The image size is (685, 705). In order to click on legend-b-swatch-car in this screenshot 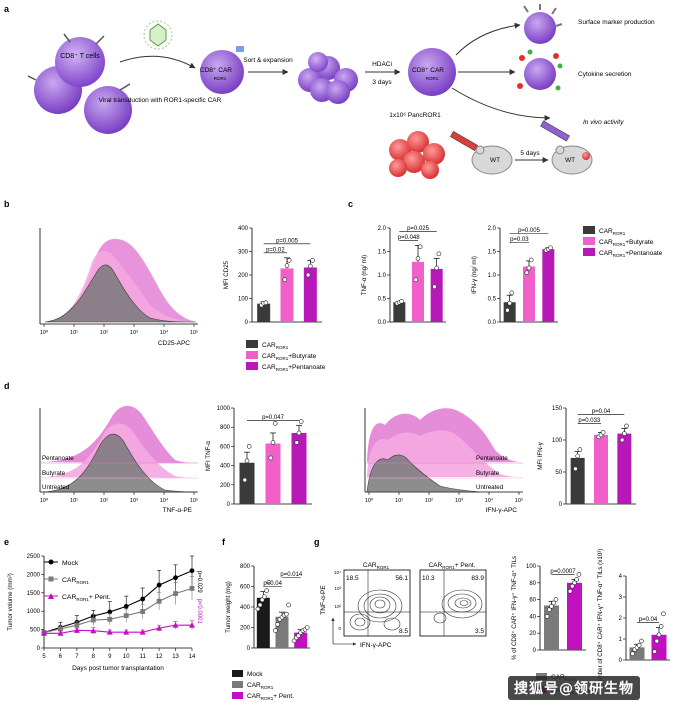, I will do `click(252, 344)`.